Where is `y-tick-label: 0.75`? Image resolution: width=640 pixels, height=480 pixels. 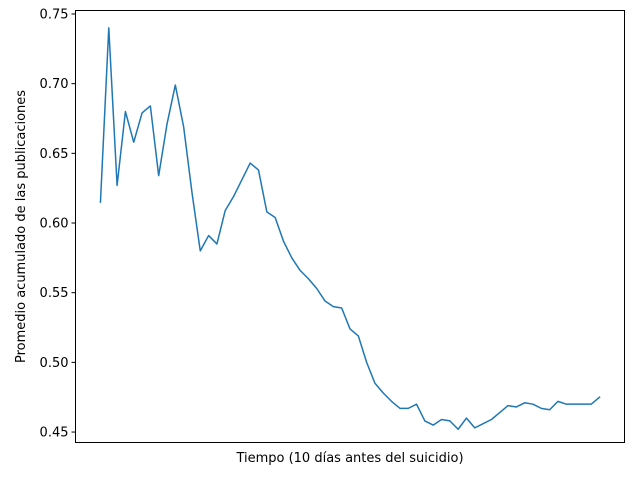
y-tick-label: 0.75 is located at coordinates (54, 14).